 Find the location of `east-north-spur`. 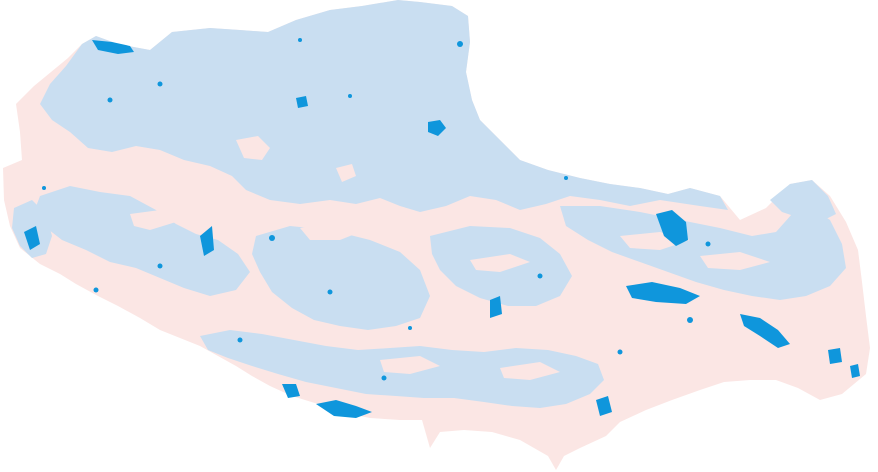

east-north-spur is located at coordinates (803, 201).